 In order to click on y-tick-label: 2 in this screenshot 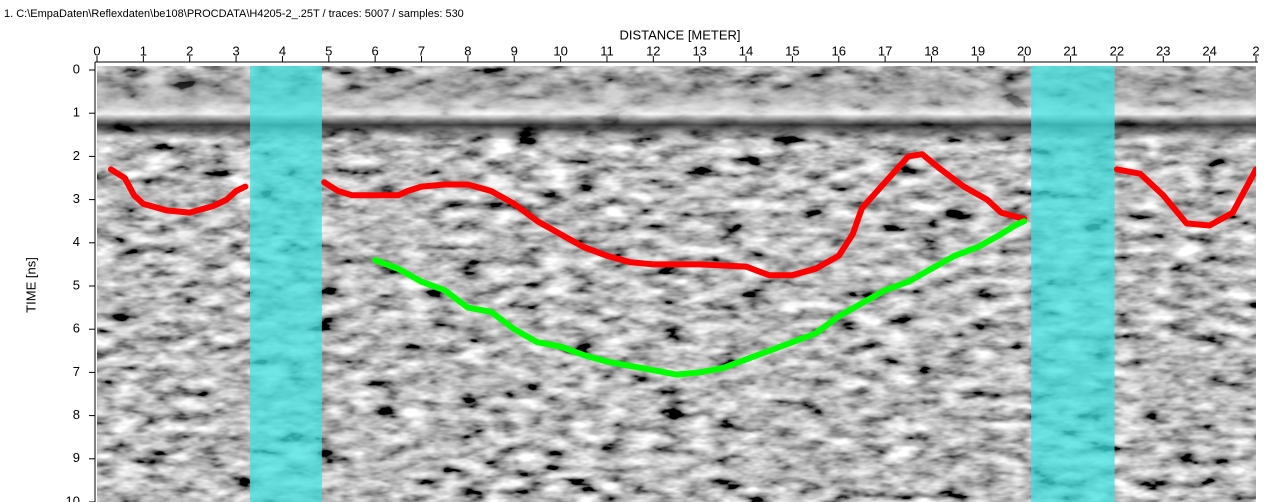, I will do `click(76, 155)`.